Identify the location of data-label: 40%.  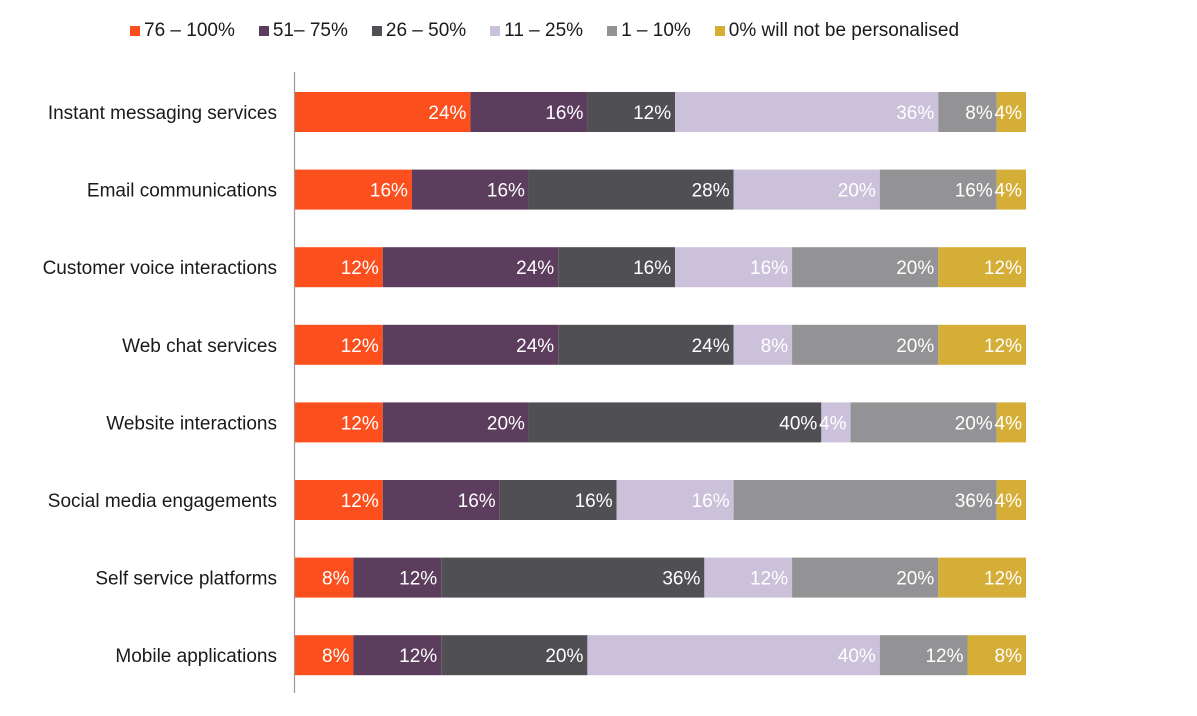
(857, 656).